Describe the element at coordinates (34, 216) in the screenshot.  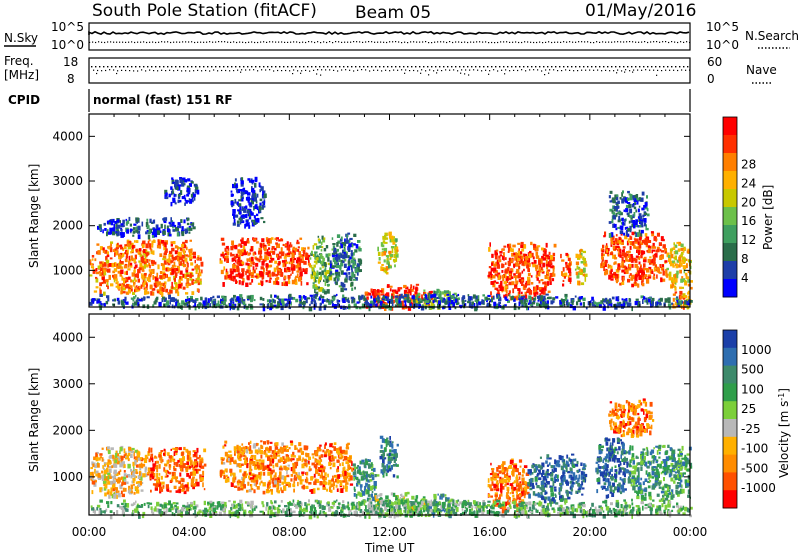
I see `power-ylabel: Slant Range [km]` at that location.